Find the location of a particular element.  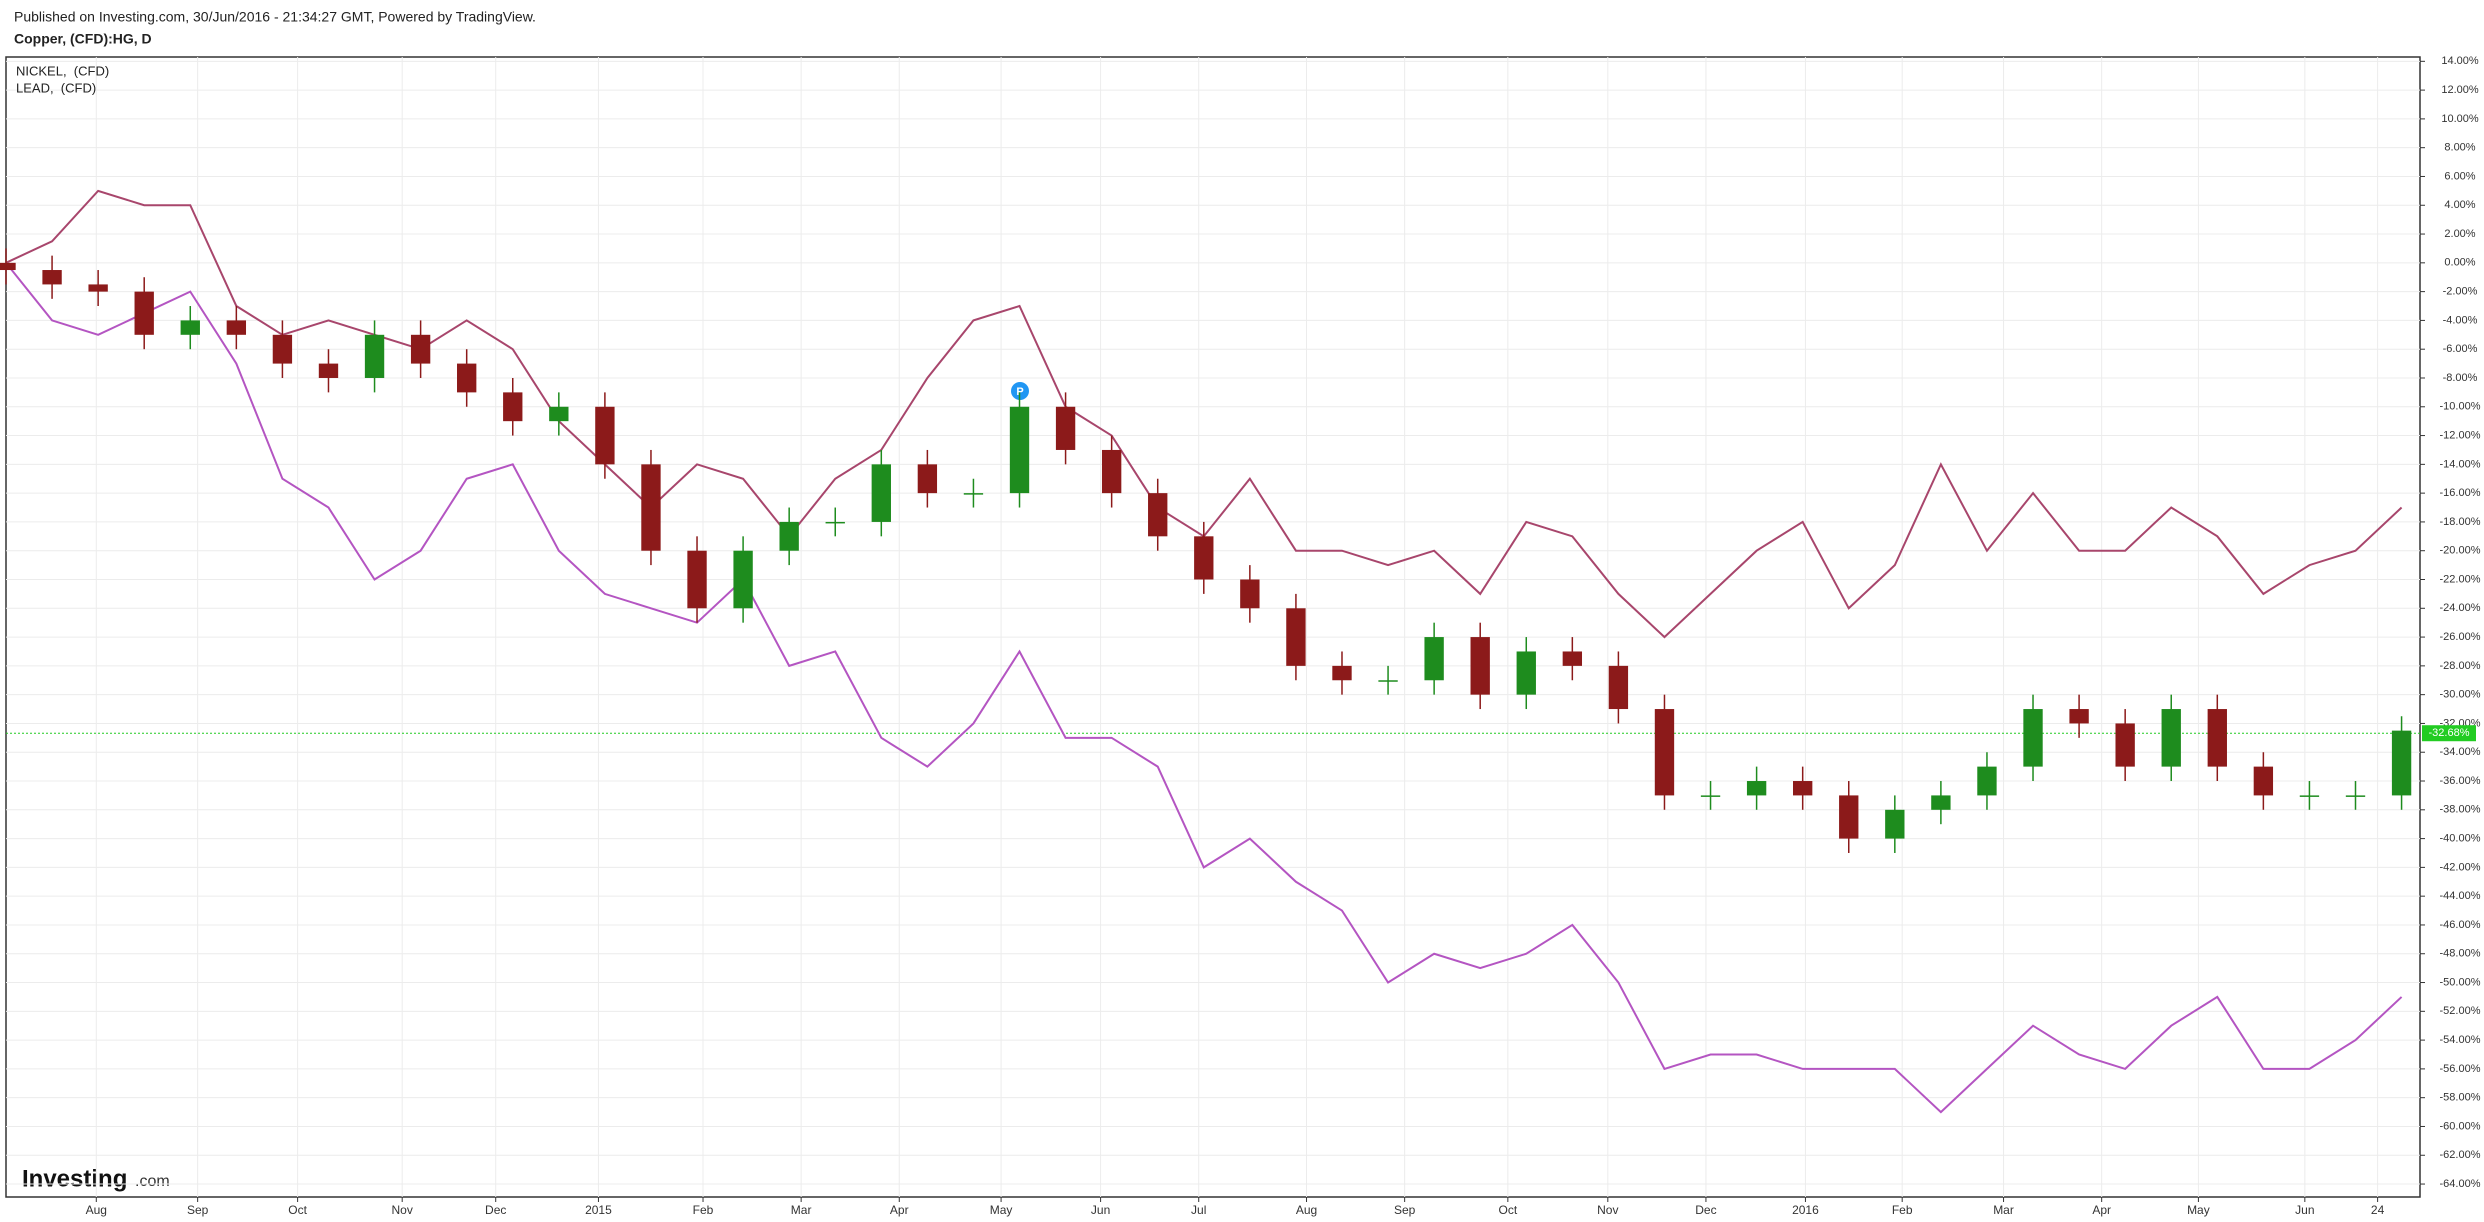

y-tick-label: -28.00% is located at coordinates (2460, 666).